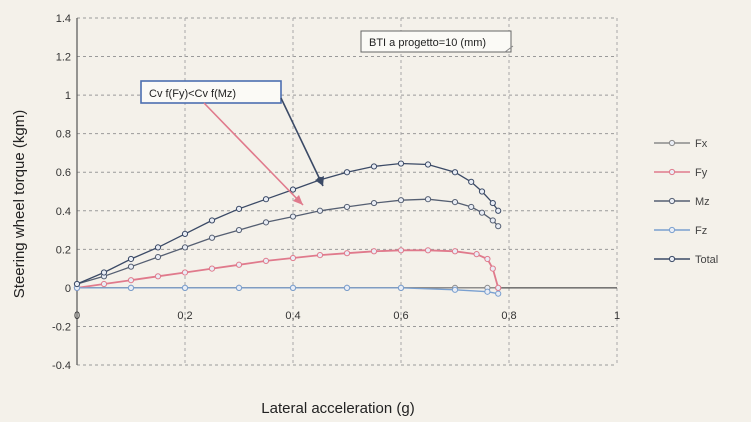 This screenshot has width=751, height=422. Describe the element at coordinates (702, 202) in the screenshot. I see `legend-label-mz: Mz` at that location.